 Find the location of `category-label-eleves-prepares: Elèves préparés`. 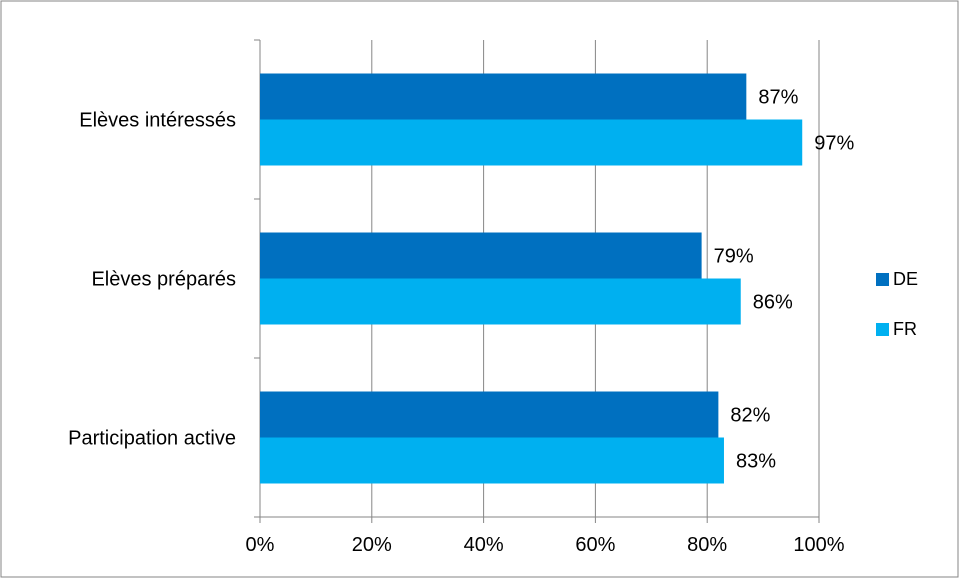

category-label-eleves-prepares: Elèves préparés is located at coordinates (163, 280).